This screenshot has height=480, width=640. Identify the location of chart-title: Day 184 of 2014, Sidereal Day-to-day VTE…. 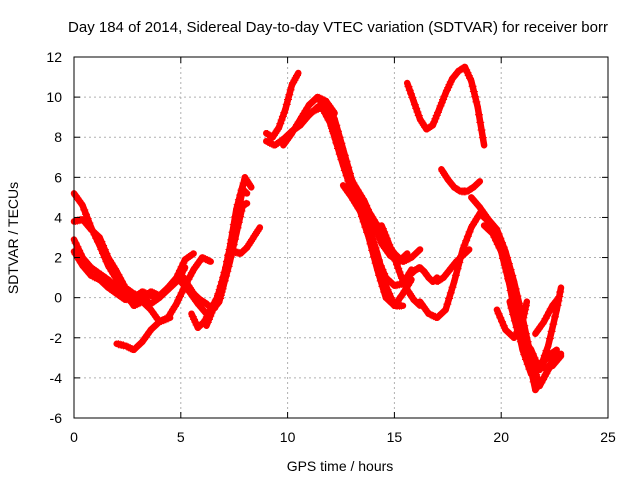
(338, 27).